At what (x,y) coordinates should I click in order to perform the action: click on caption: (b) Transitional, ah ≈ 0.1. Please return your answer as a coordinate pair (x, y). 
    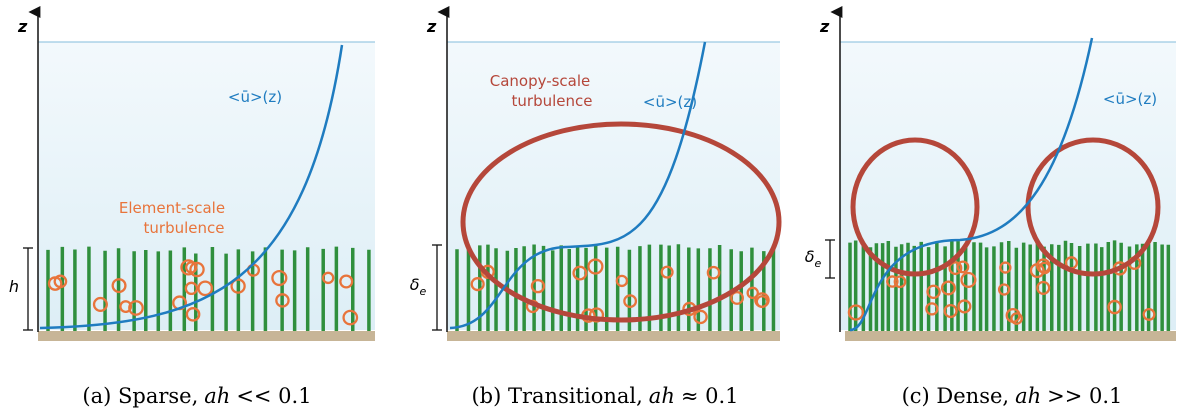
    Looking at the image, I should click on (604, 396).